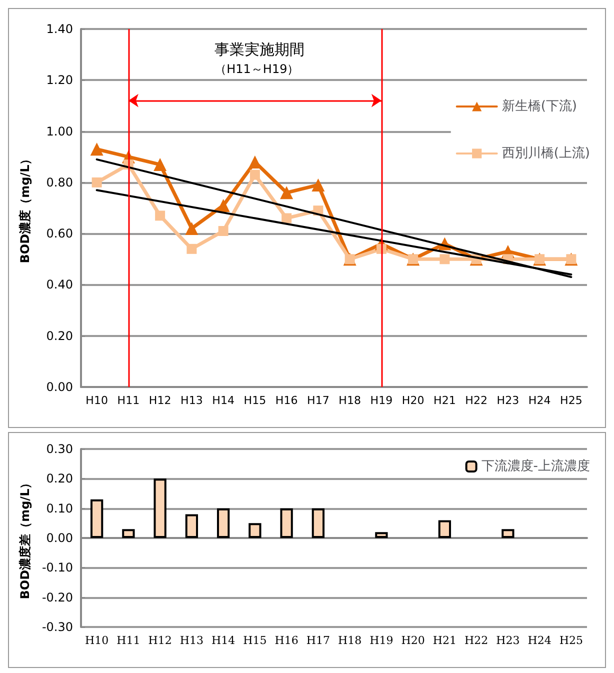  I want to click on y-tick-label: 1.40, so click(59, 29).